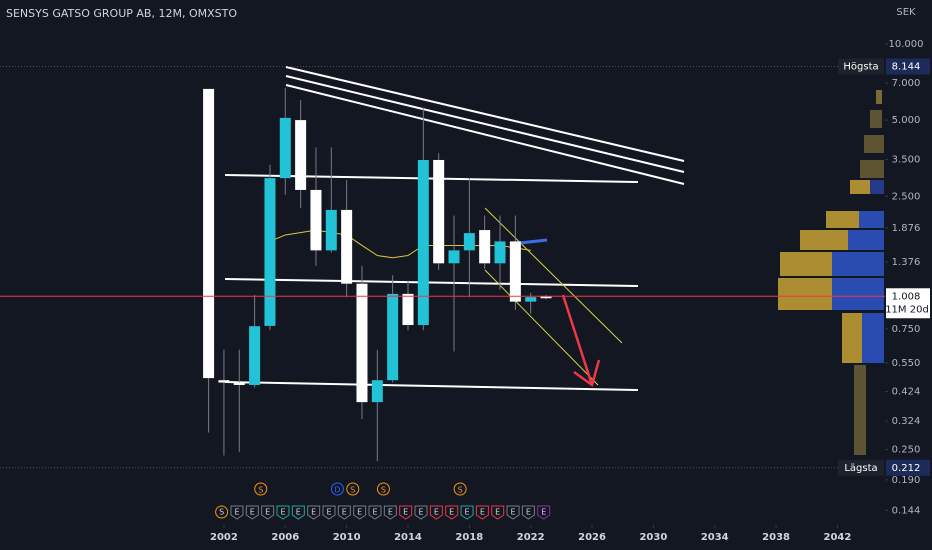  Describe the element at coordinates (906, 159) in the screenshot. I see `y-tick-label: 3.500` at that location.